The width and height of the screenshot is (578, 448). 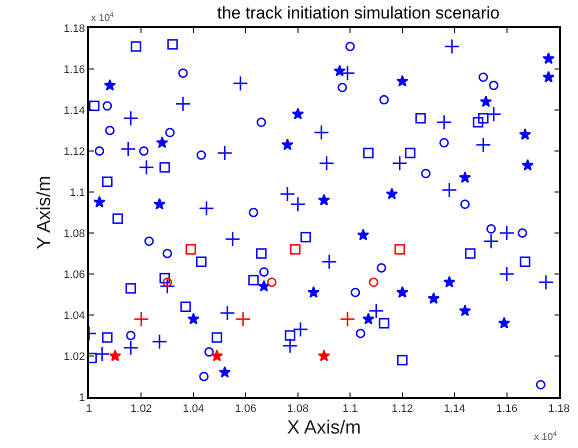 I want to click on x-tick-label: 1.04, so click(x=193, y=408).